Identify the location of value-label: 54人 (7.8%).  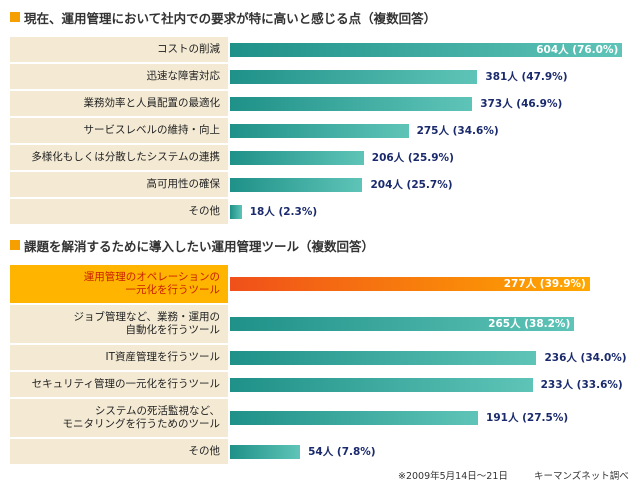
(342, 451).